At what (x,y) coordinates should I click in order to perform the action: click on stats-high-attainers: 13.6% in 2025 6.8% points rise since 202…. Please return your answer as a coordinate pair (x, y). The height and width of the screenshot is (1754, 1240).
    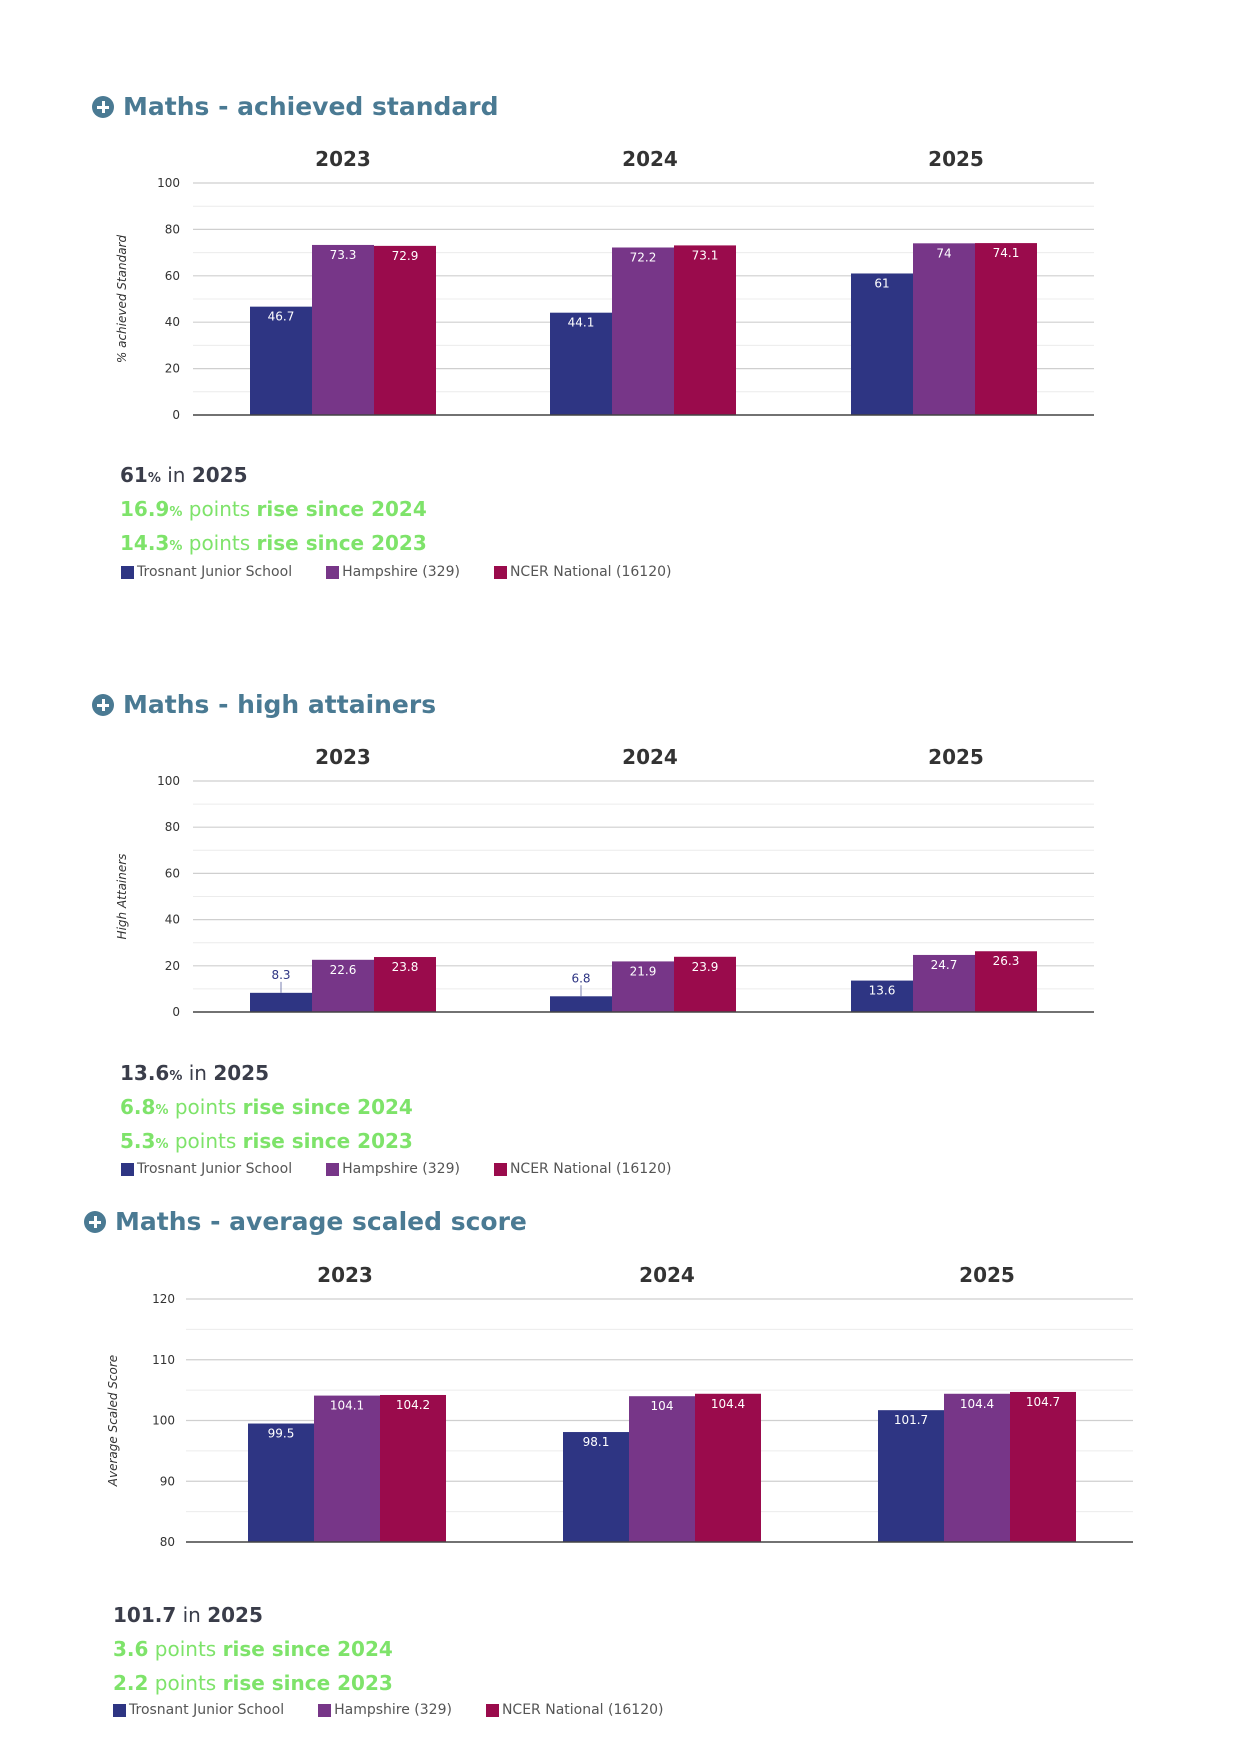
    Looking at the image, I should click on (266, 1107).